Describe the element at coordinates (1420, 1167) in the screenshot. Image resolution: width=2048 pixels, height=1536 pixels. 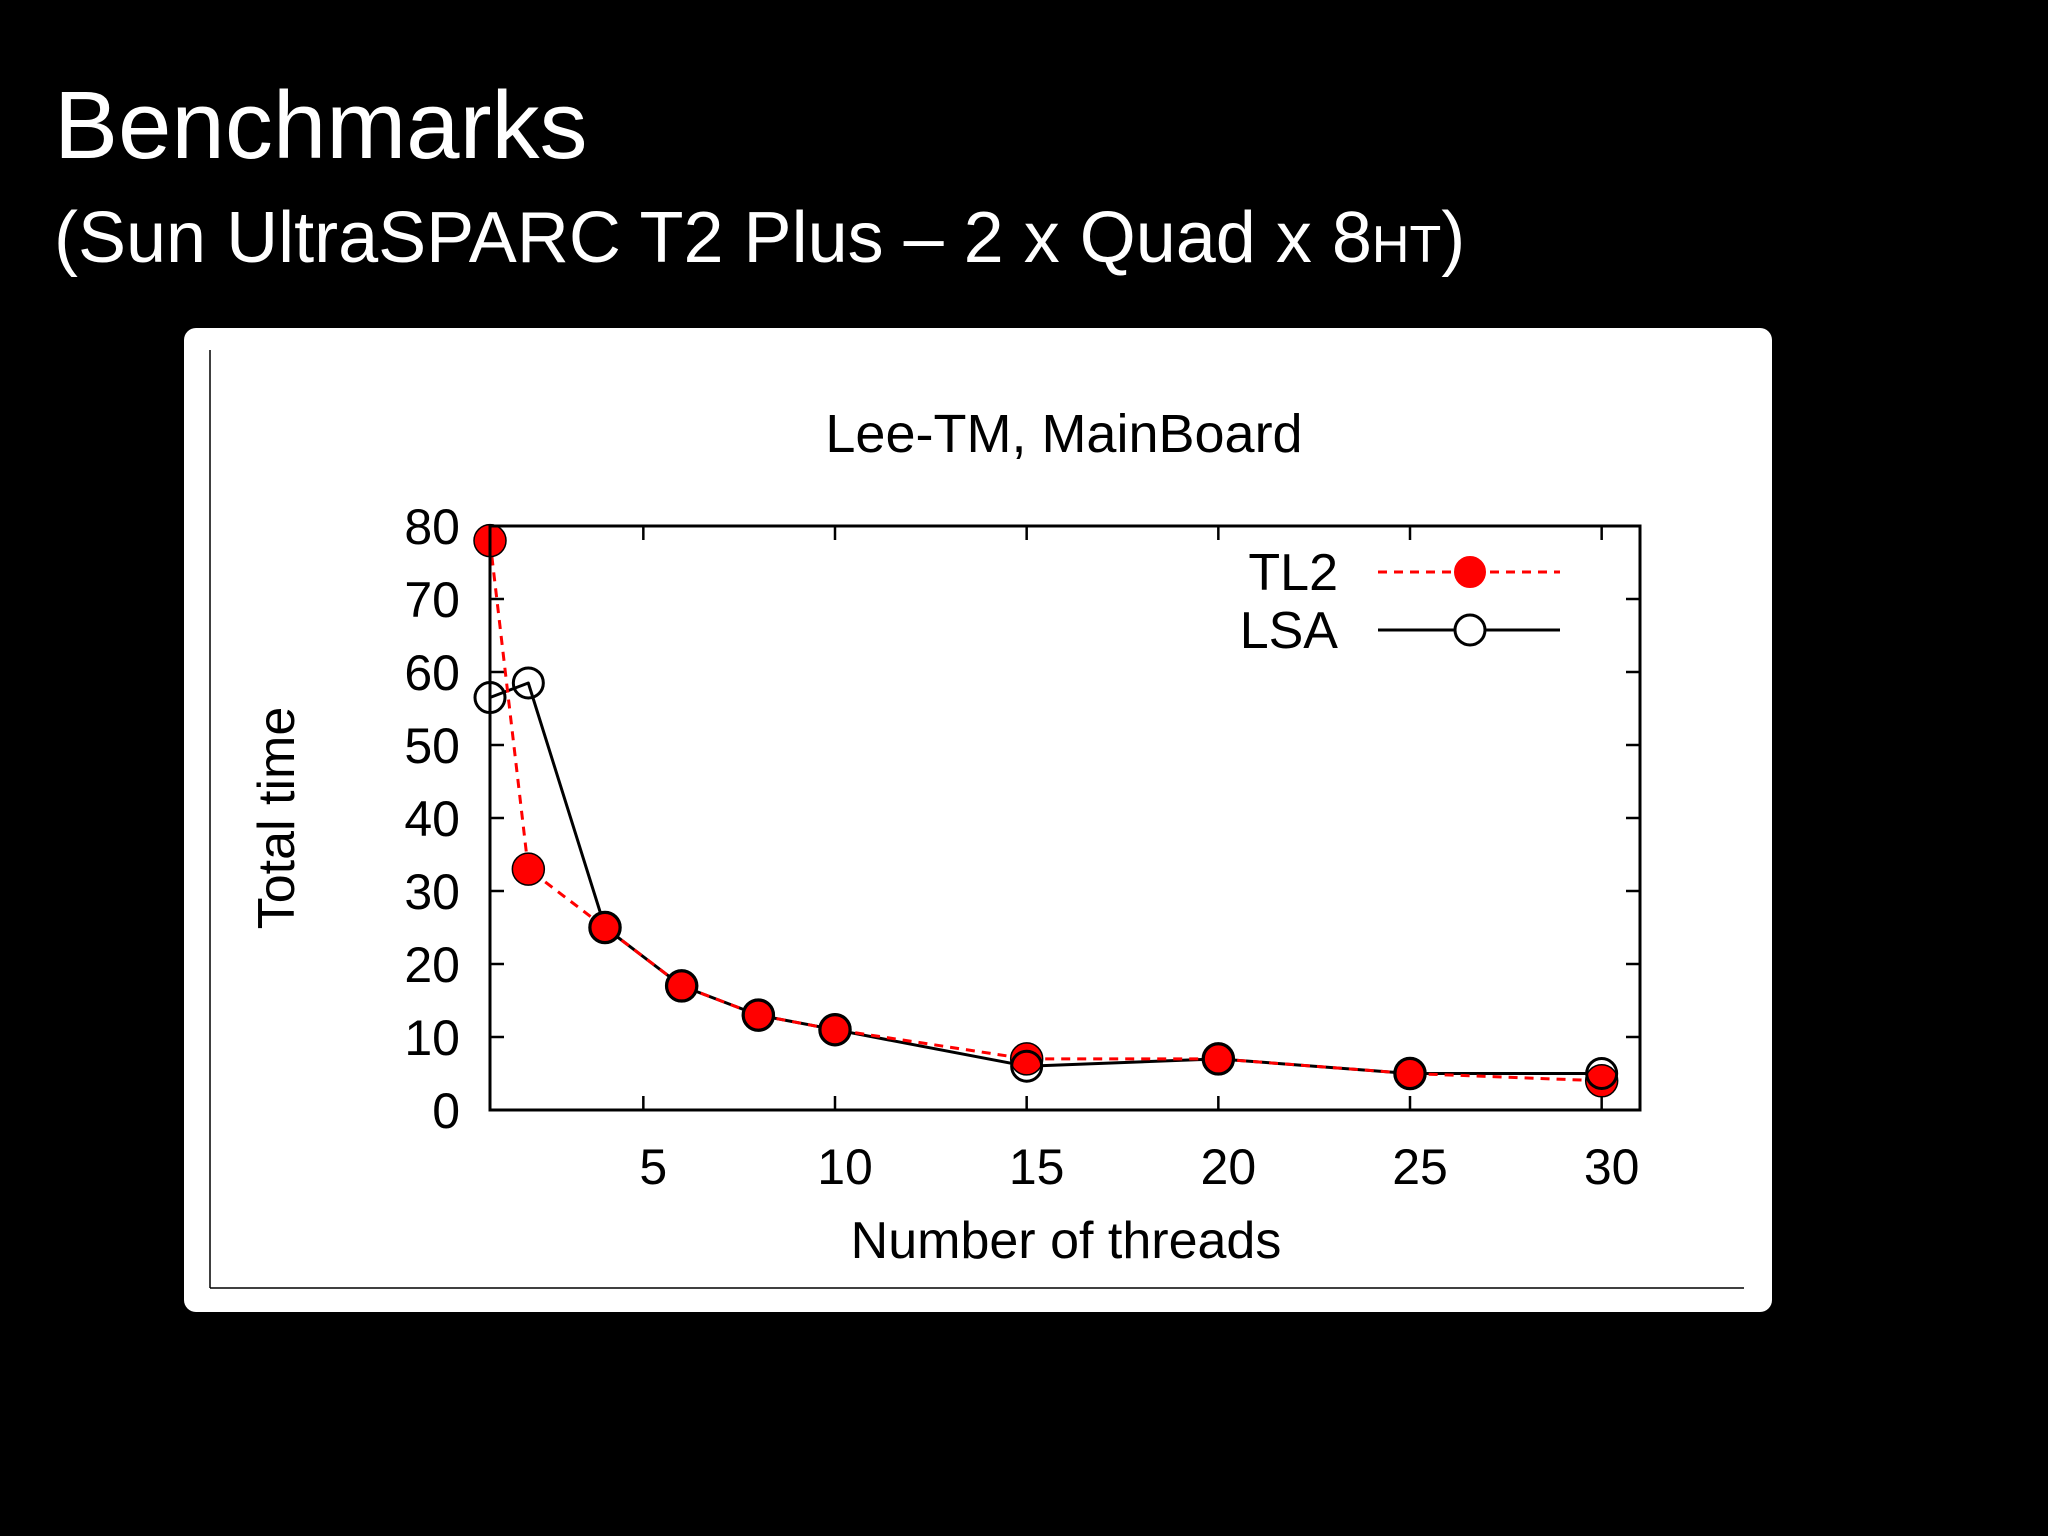
I see `x-tick-label: 25` at that location.